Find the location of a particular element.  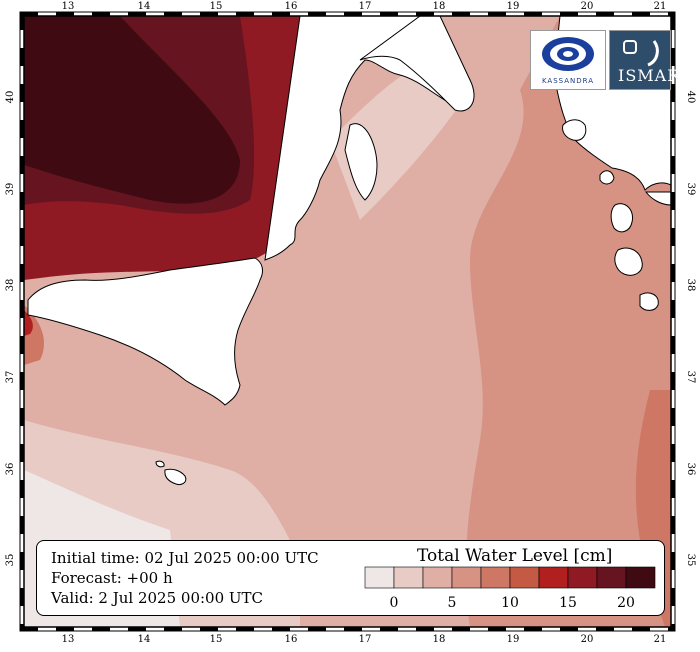

legend-label: 20 is located at coordinates (626, 603).